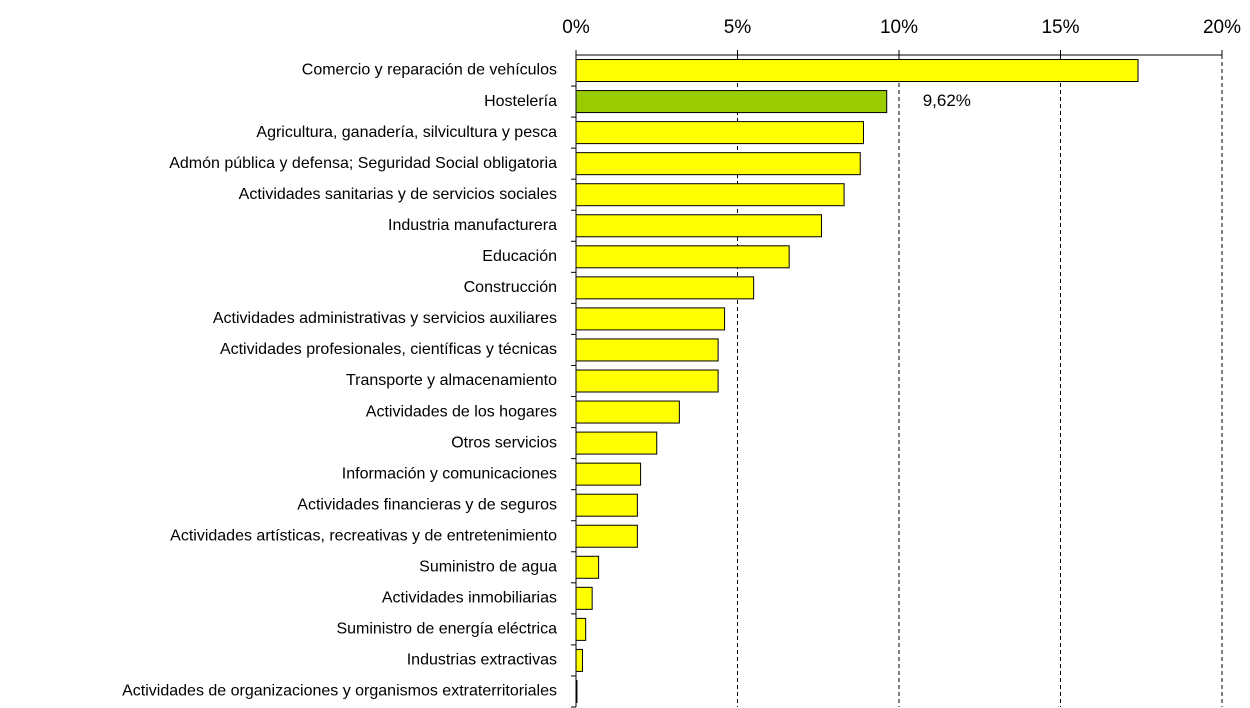 This screenshot has height=708, width=1250. Describe the element at coordinates (504, 442) in the screenshot. I see `y-tick-label: Otros servicios` at that location.